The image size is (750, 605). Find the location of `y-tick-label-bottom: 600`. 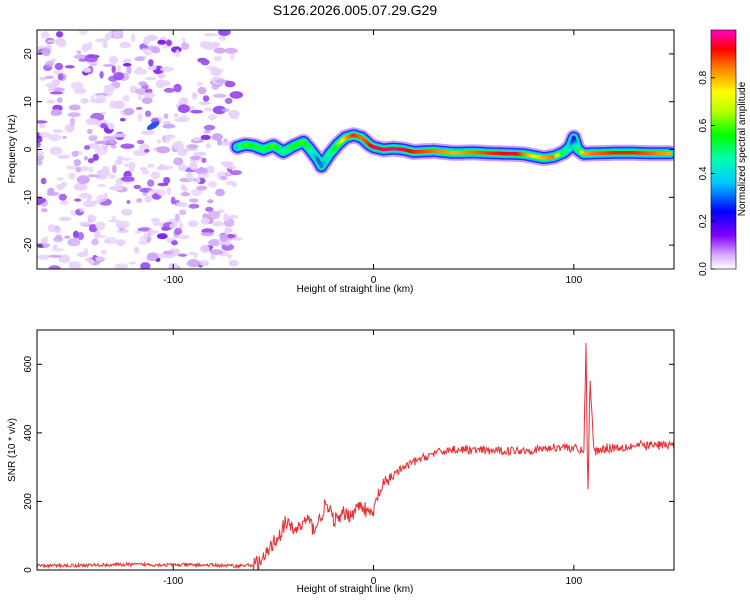

y-tick-label-bottom: 600 is located at coordinates (28, 364).